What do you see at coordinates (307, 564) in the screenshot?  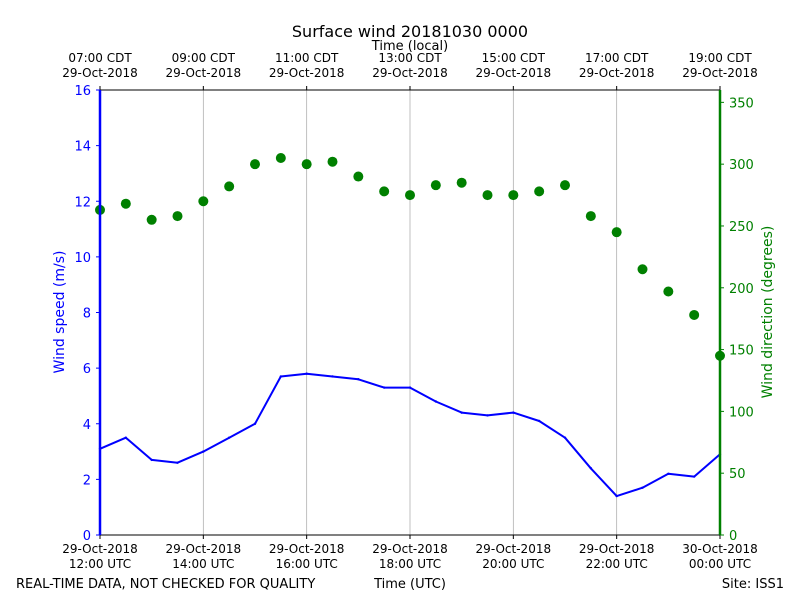 I see `bottom-tick-time: 16:00 UTC` at bounding box center [307, 564].